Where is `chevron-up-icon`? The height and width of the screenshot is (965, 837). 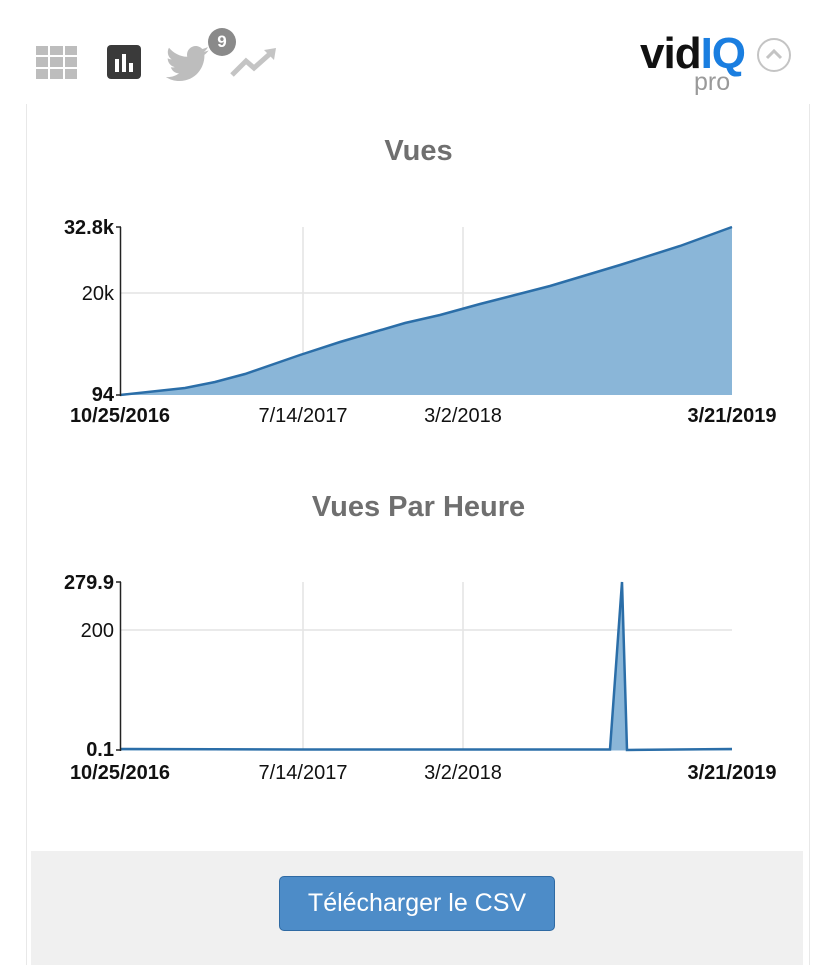 chevron-up-icon is located at coordinates (774, 54).